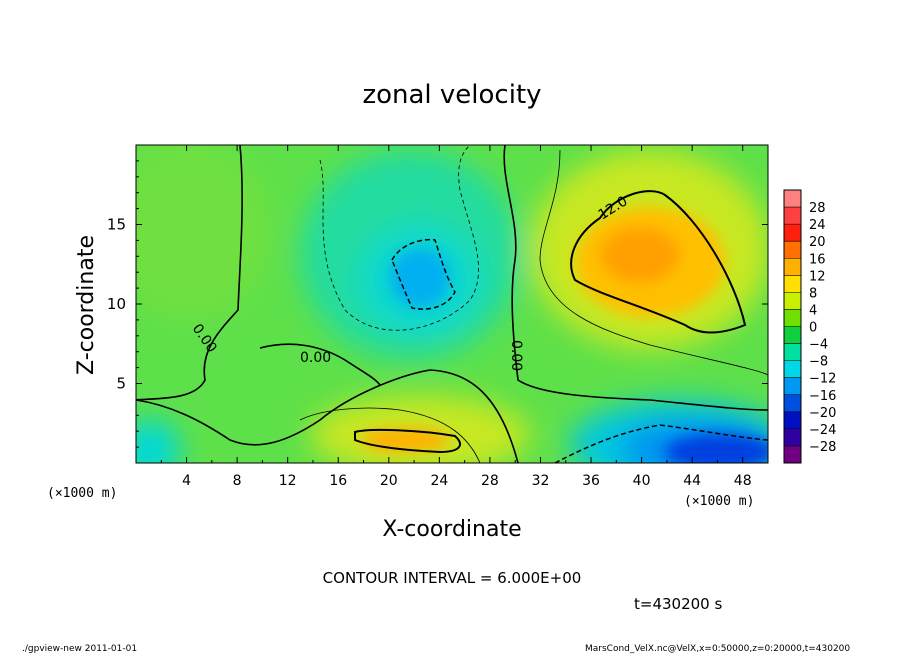  What do you see at coordinates (338, 481) in the screenshot?
I see `x-tick-label: 16` at bounding box center [338, 481].